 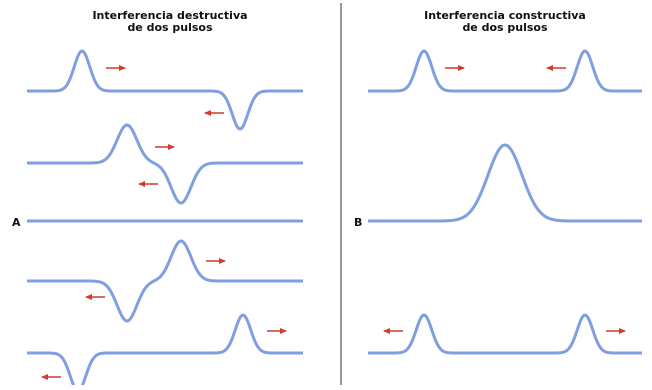 I want to click on left-title-line2: de dos pulsos, so click(x=170, y=27).